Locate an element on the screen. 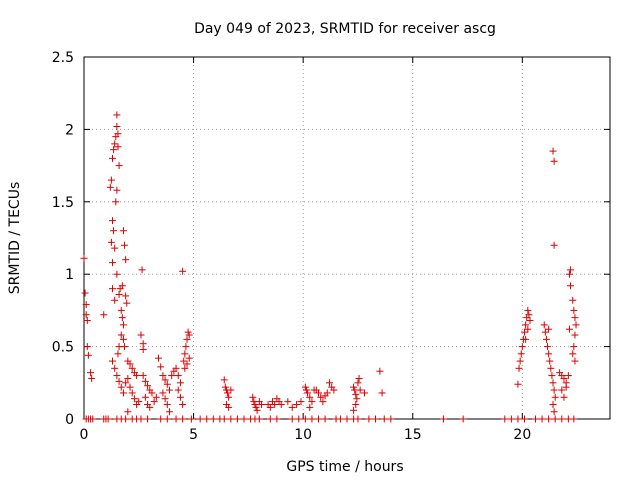 This screenshot has height=480, width=640. y-tick-label: 2.5 is located at coordinates (63, 58).